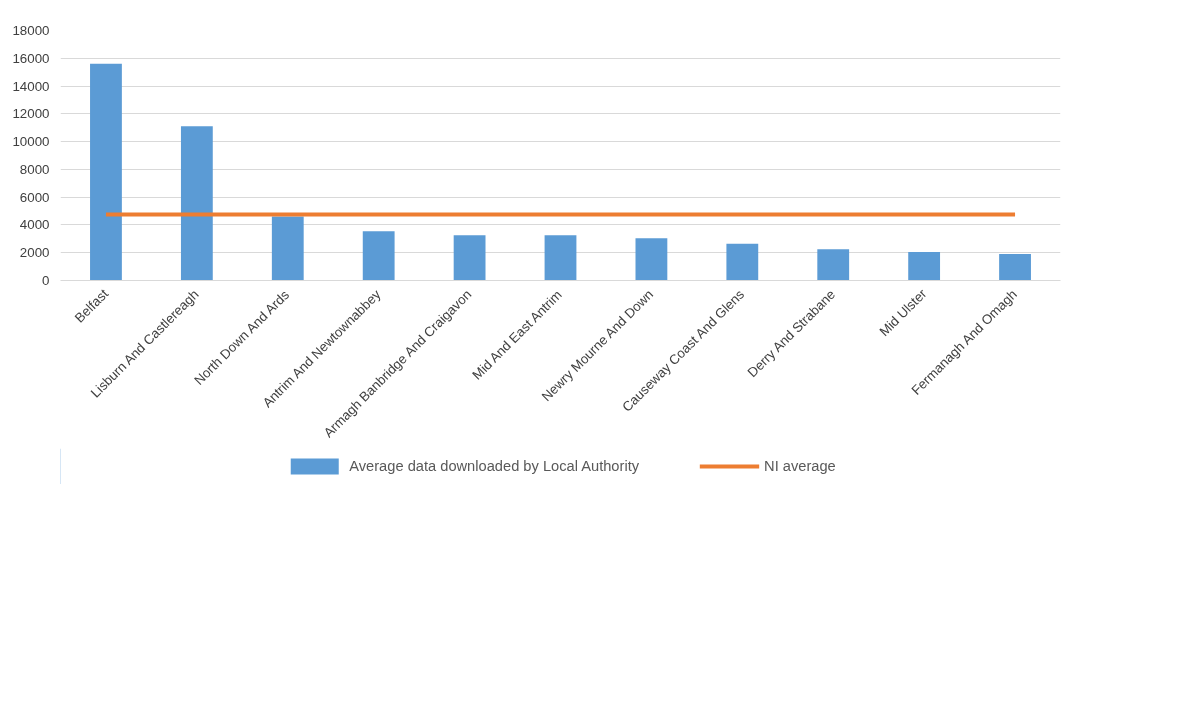 Image resolution: width=1178 pixels, height=709 pixels. What do you see at coordinates (34, 197) in the screenshot?
I see `y-tick-label: 6000` at bounding box center [34, 197].